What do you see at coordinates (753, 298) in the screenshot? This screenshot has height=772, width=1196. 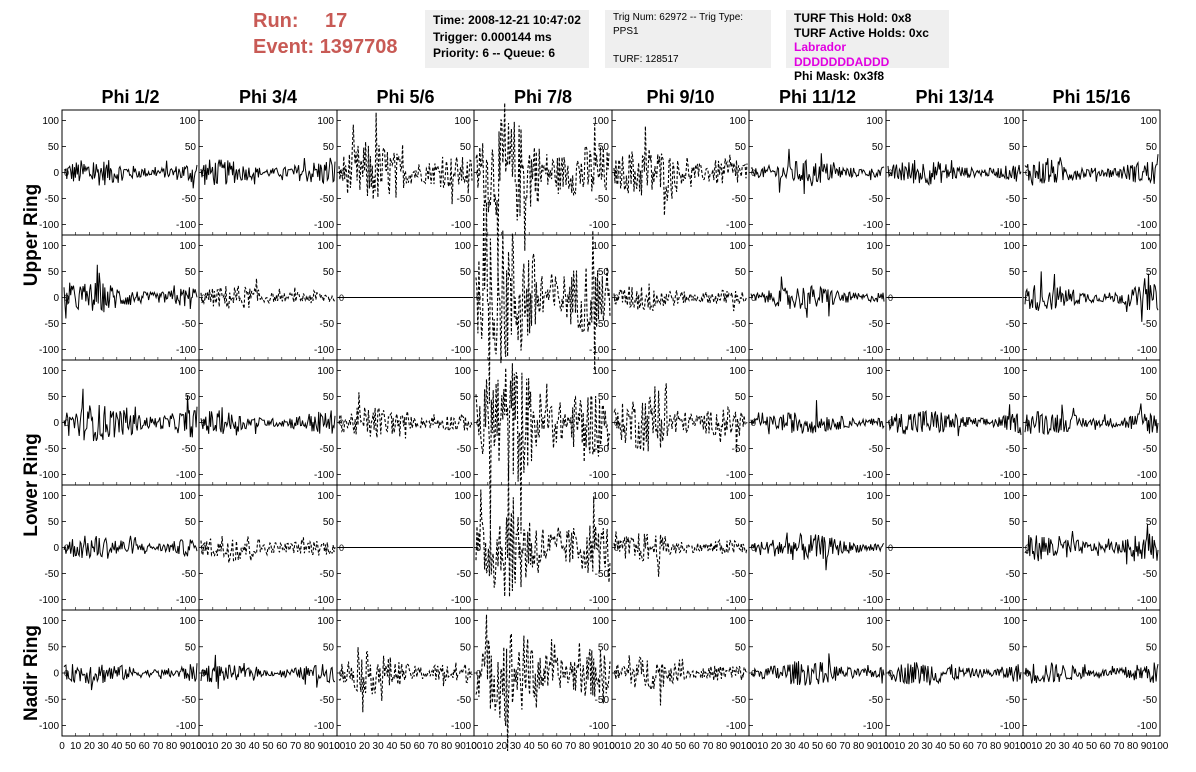 I see `ytick-zero-r2-c6: 0` at bounding box center [753, 298].